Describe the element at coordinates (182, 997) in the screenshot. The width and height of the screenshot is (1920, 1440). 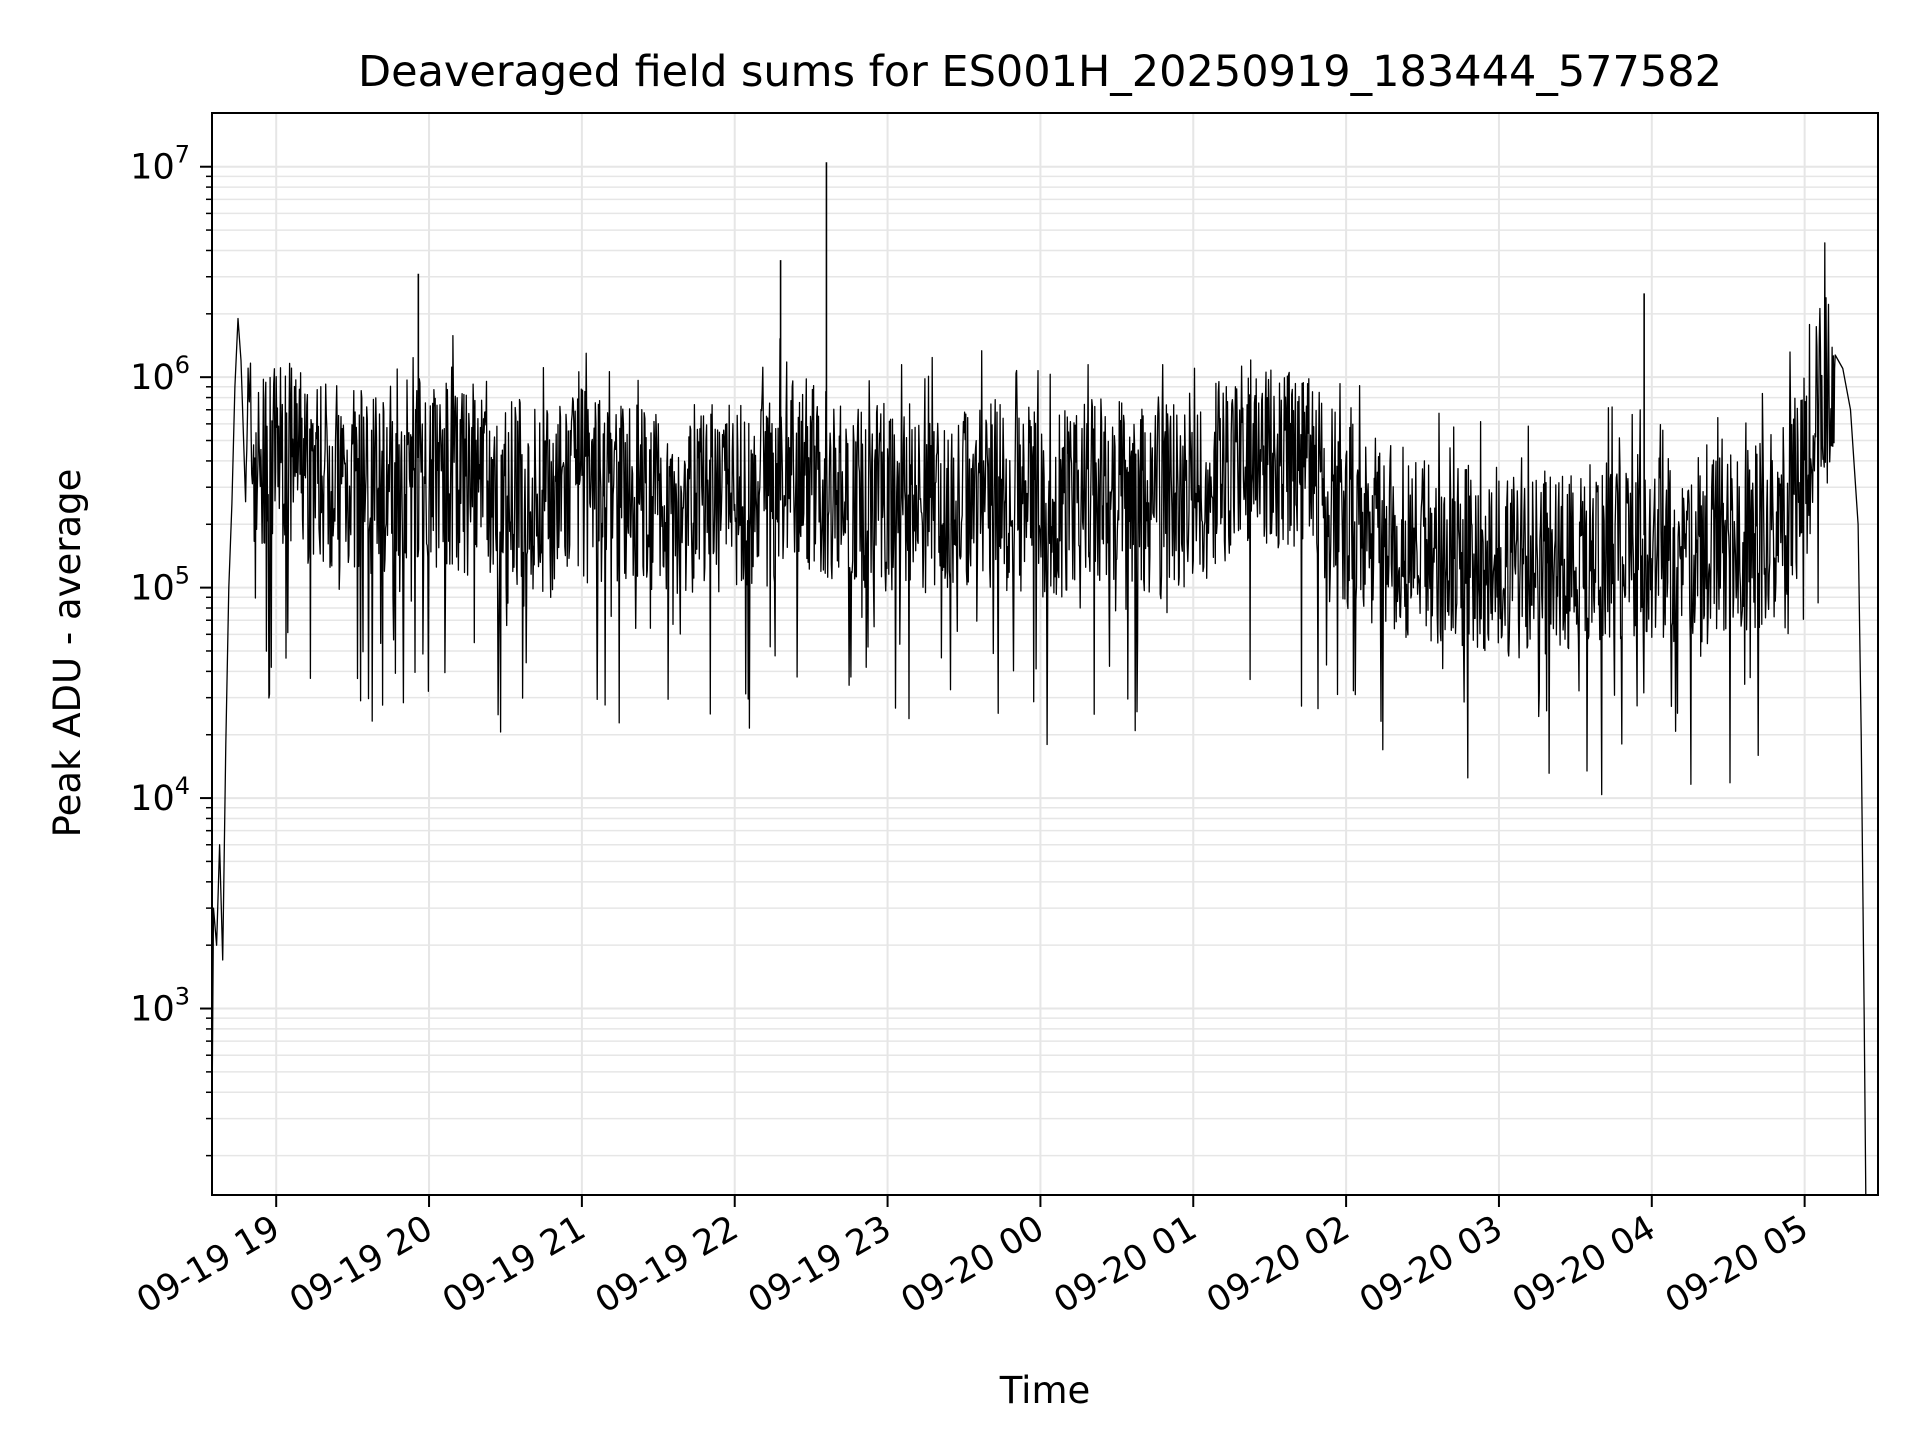
I see `y-tick-exponent: 3` at that location.